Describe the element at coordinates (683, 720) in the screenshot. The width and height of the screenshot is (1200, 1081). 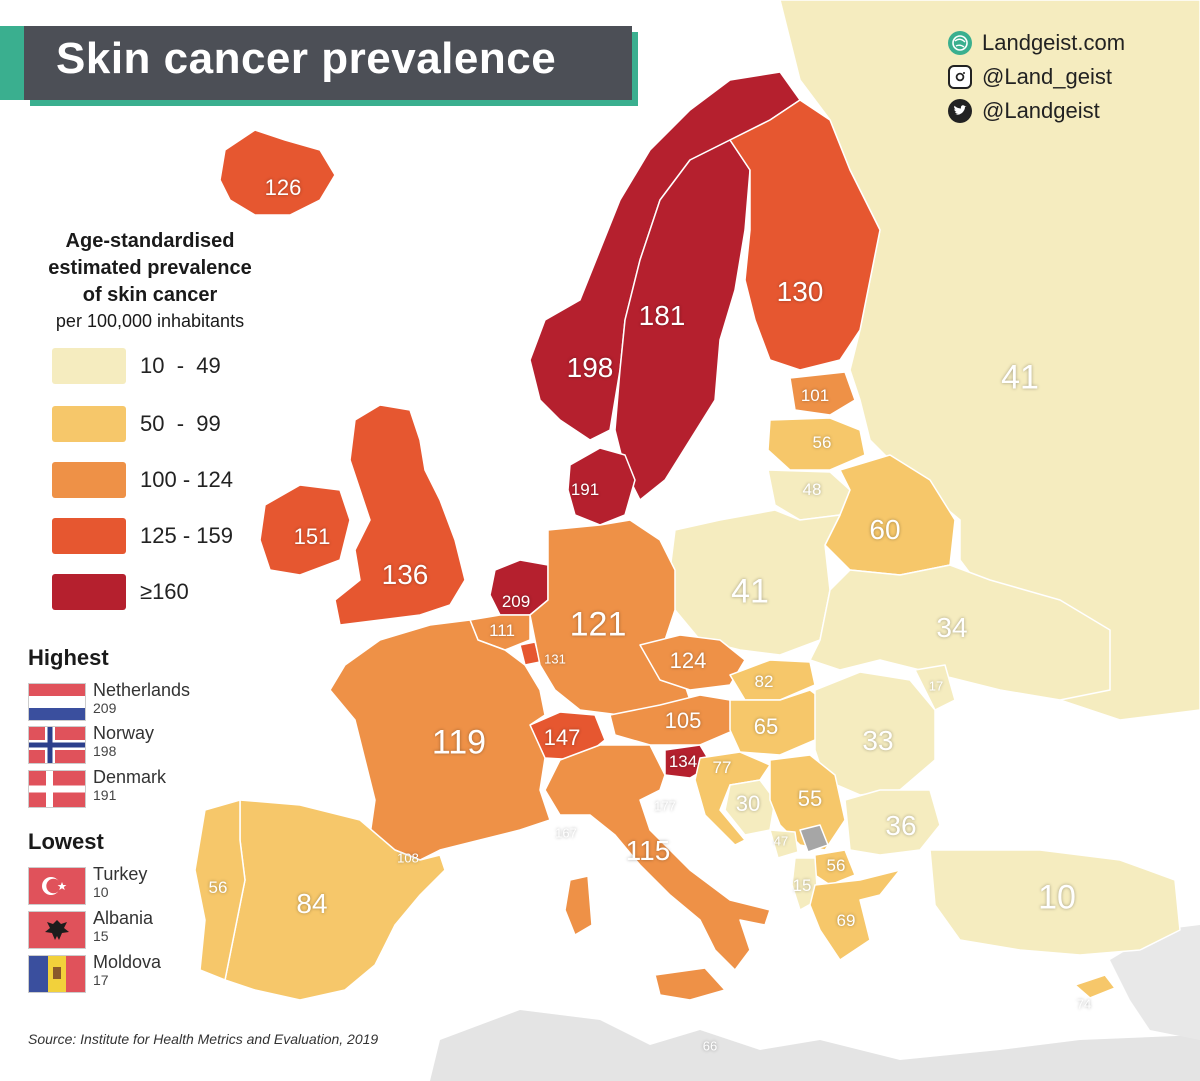
I see `value-label-austria: 105` at that location.